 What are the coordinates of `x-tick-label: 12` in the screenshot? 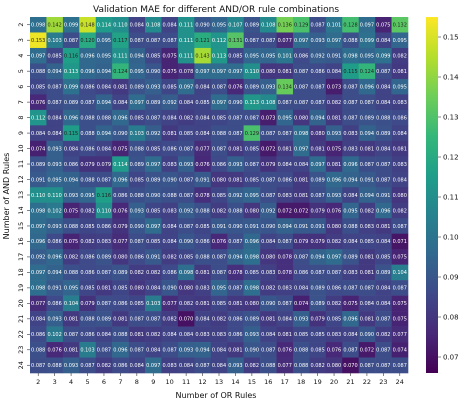 It's located at (202, 382).